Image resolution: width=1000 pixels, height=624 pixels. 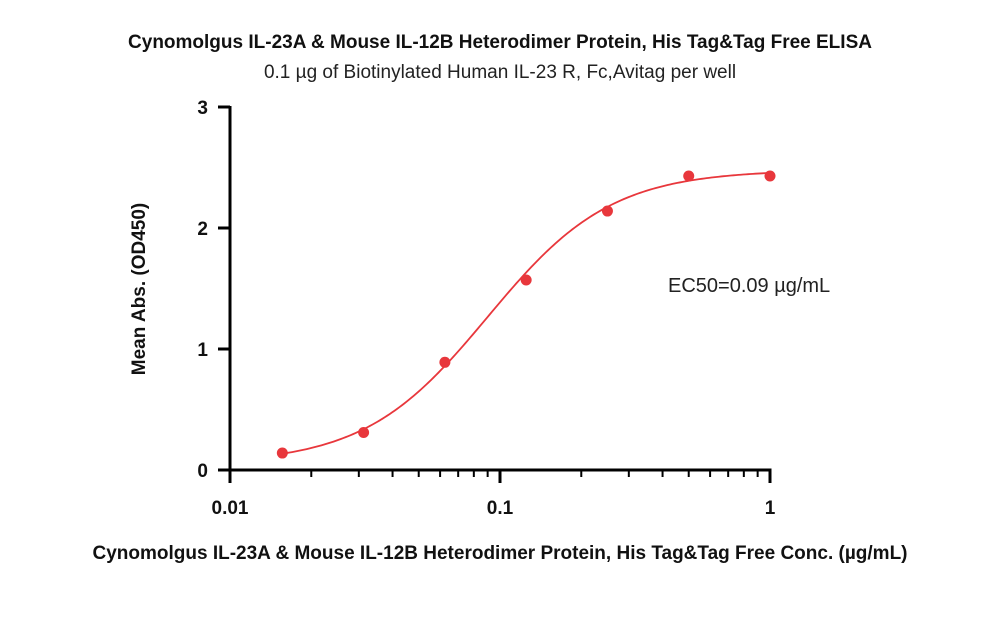 I want to click on ec50-annotation: EC50=0.09 µg/mL, so click(x=749, y=286).